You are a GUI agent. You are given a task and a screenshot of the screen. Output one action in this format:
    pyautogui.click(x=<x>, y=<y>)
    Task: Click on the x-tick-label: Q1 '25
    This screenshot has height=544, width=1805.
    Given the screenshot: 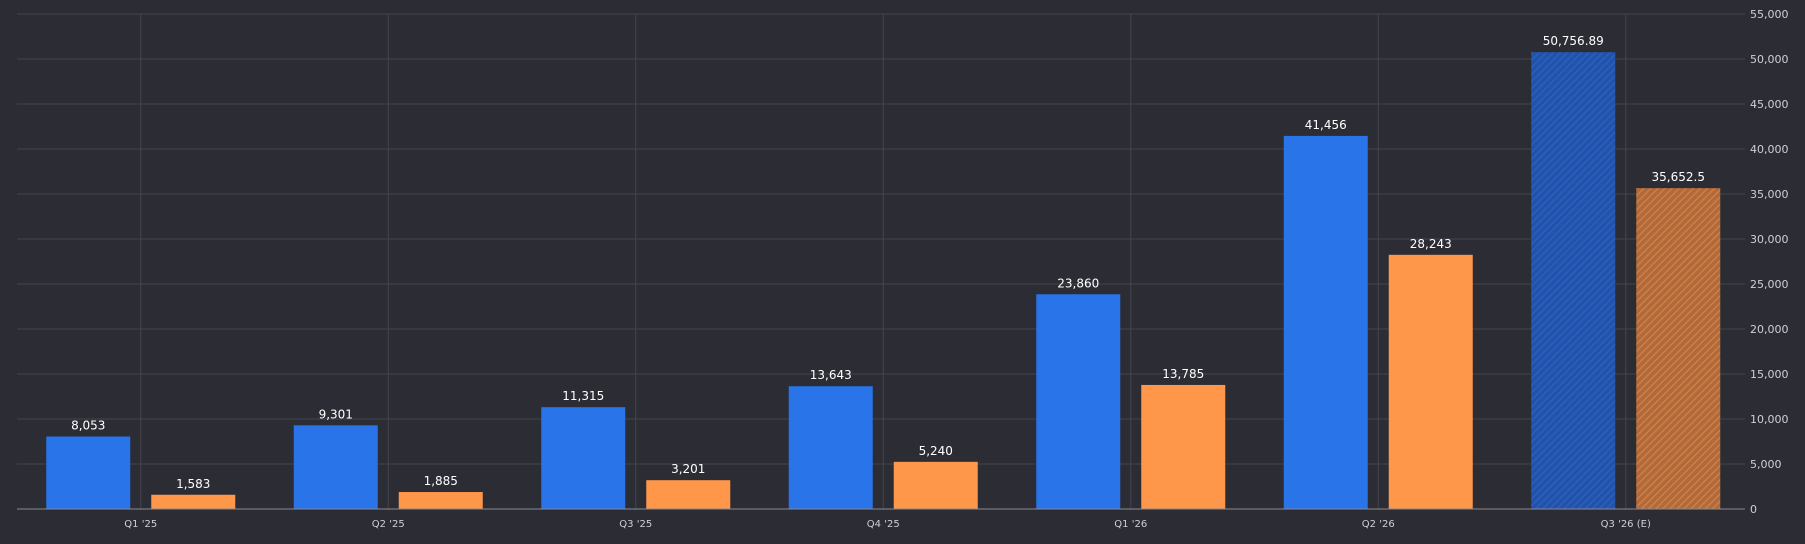 What is the action you would take?
    pyautogui.click(x=140, y=524)
    